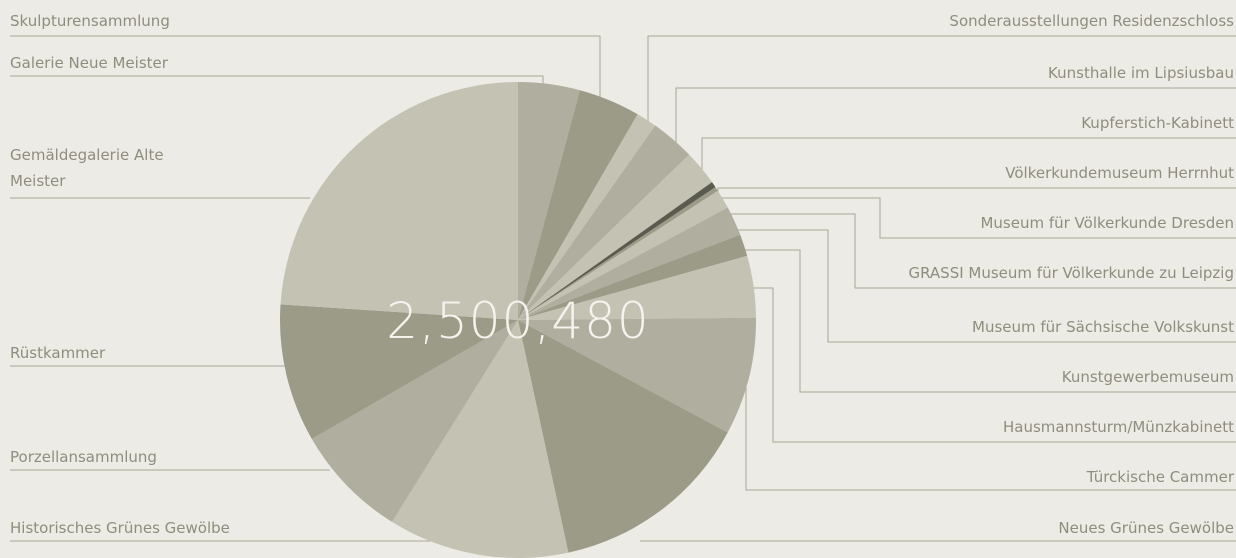 This screenshot has height=558, width=1236. What do you see at coordinates (87, 168) in the screenshot?
I see `slice-label: Gemäldegalerie Alte Meister` at bounding box center [87, 168].